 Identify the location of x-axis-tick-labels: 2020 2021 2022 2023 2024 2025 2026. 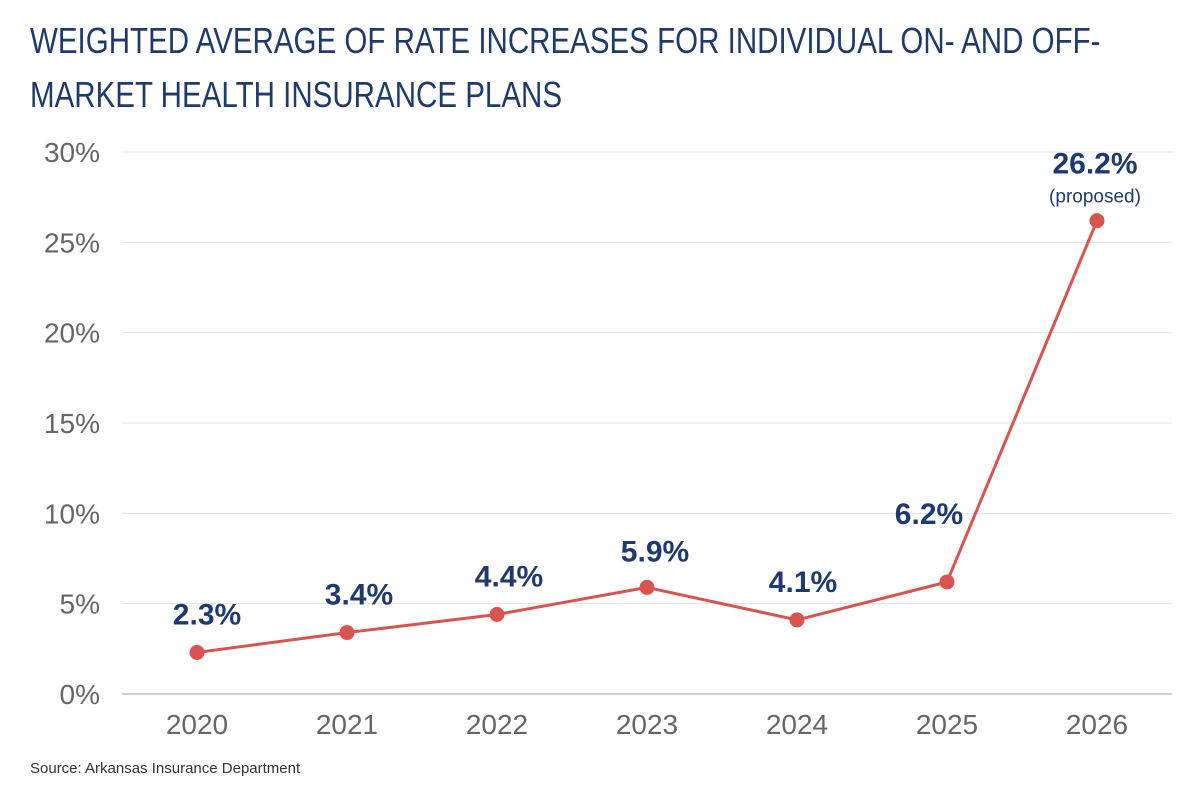
(647, 724).